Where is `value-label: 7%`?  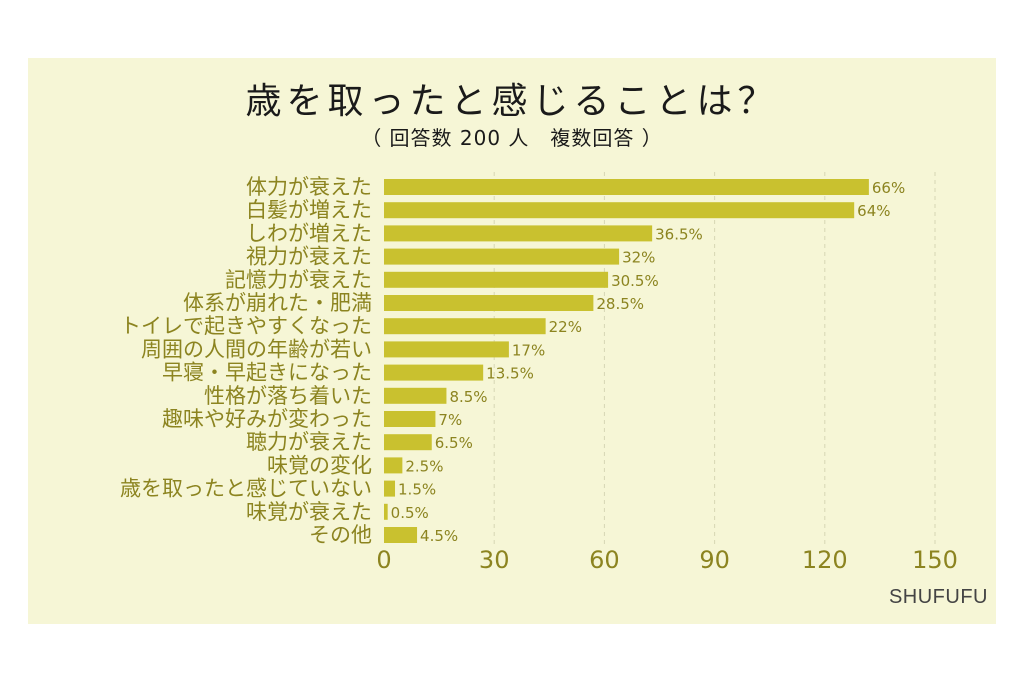
value-label: 7% is located at coordinates (450, 420).